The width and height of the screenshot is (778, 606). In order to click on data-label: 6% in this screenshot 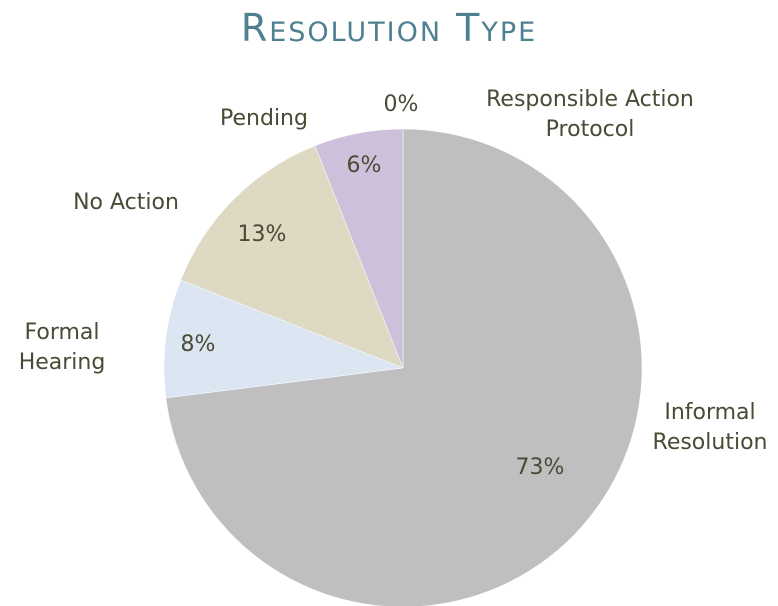, I will do `click(364, 165)`.